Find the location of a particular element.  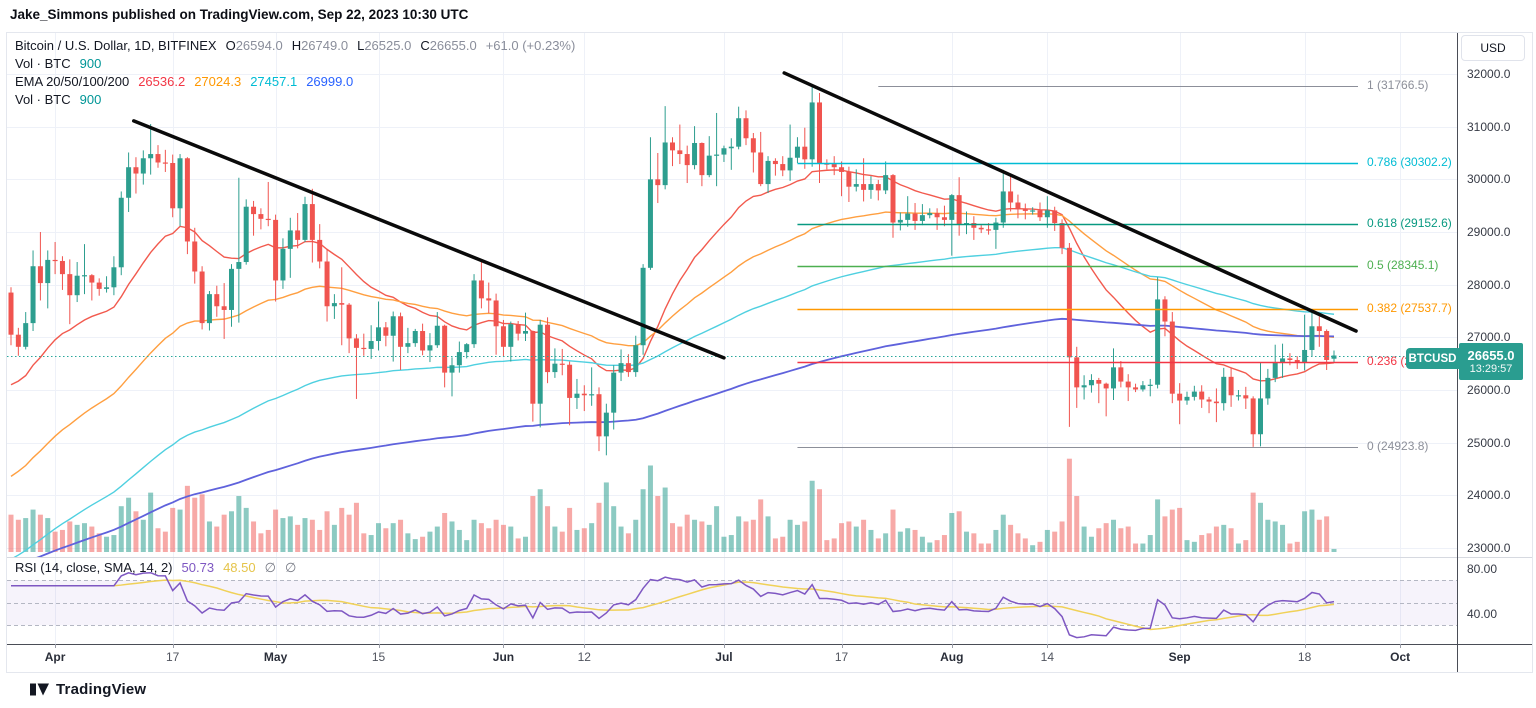

price-tick-label: 27000.0 is located at coordinates (1489, 337).